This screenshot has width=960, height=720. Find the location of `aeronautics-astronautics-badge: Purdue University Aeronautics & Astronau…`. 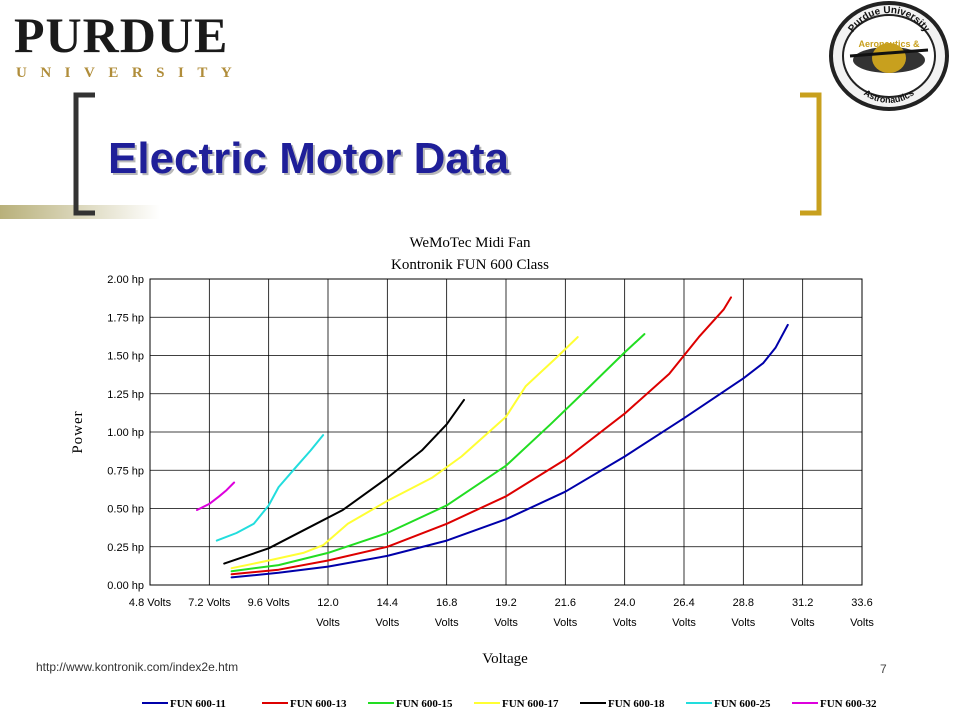

aeronautics-astronautics-badge: Purdue University Aeronautics & Astronau… is located at coordinates (889, 56).